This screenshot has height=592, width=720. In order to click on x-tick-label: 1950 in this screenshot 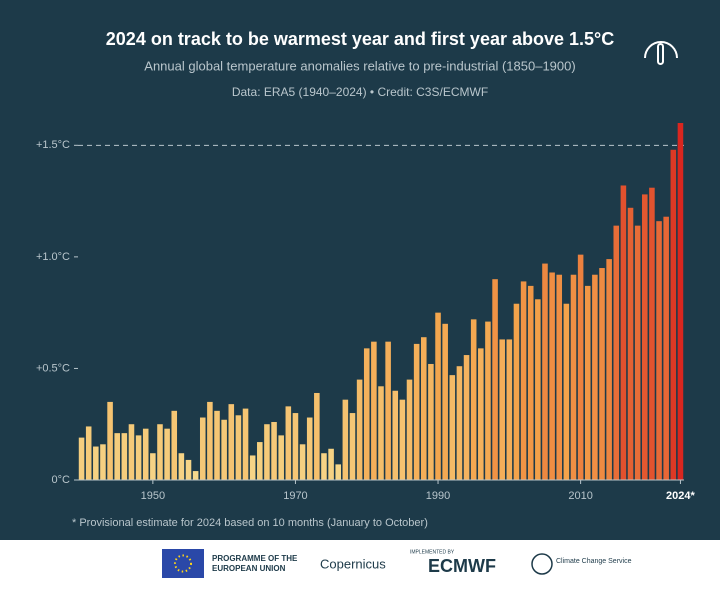, I will do `click(153, 496)`.